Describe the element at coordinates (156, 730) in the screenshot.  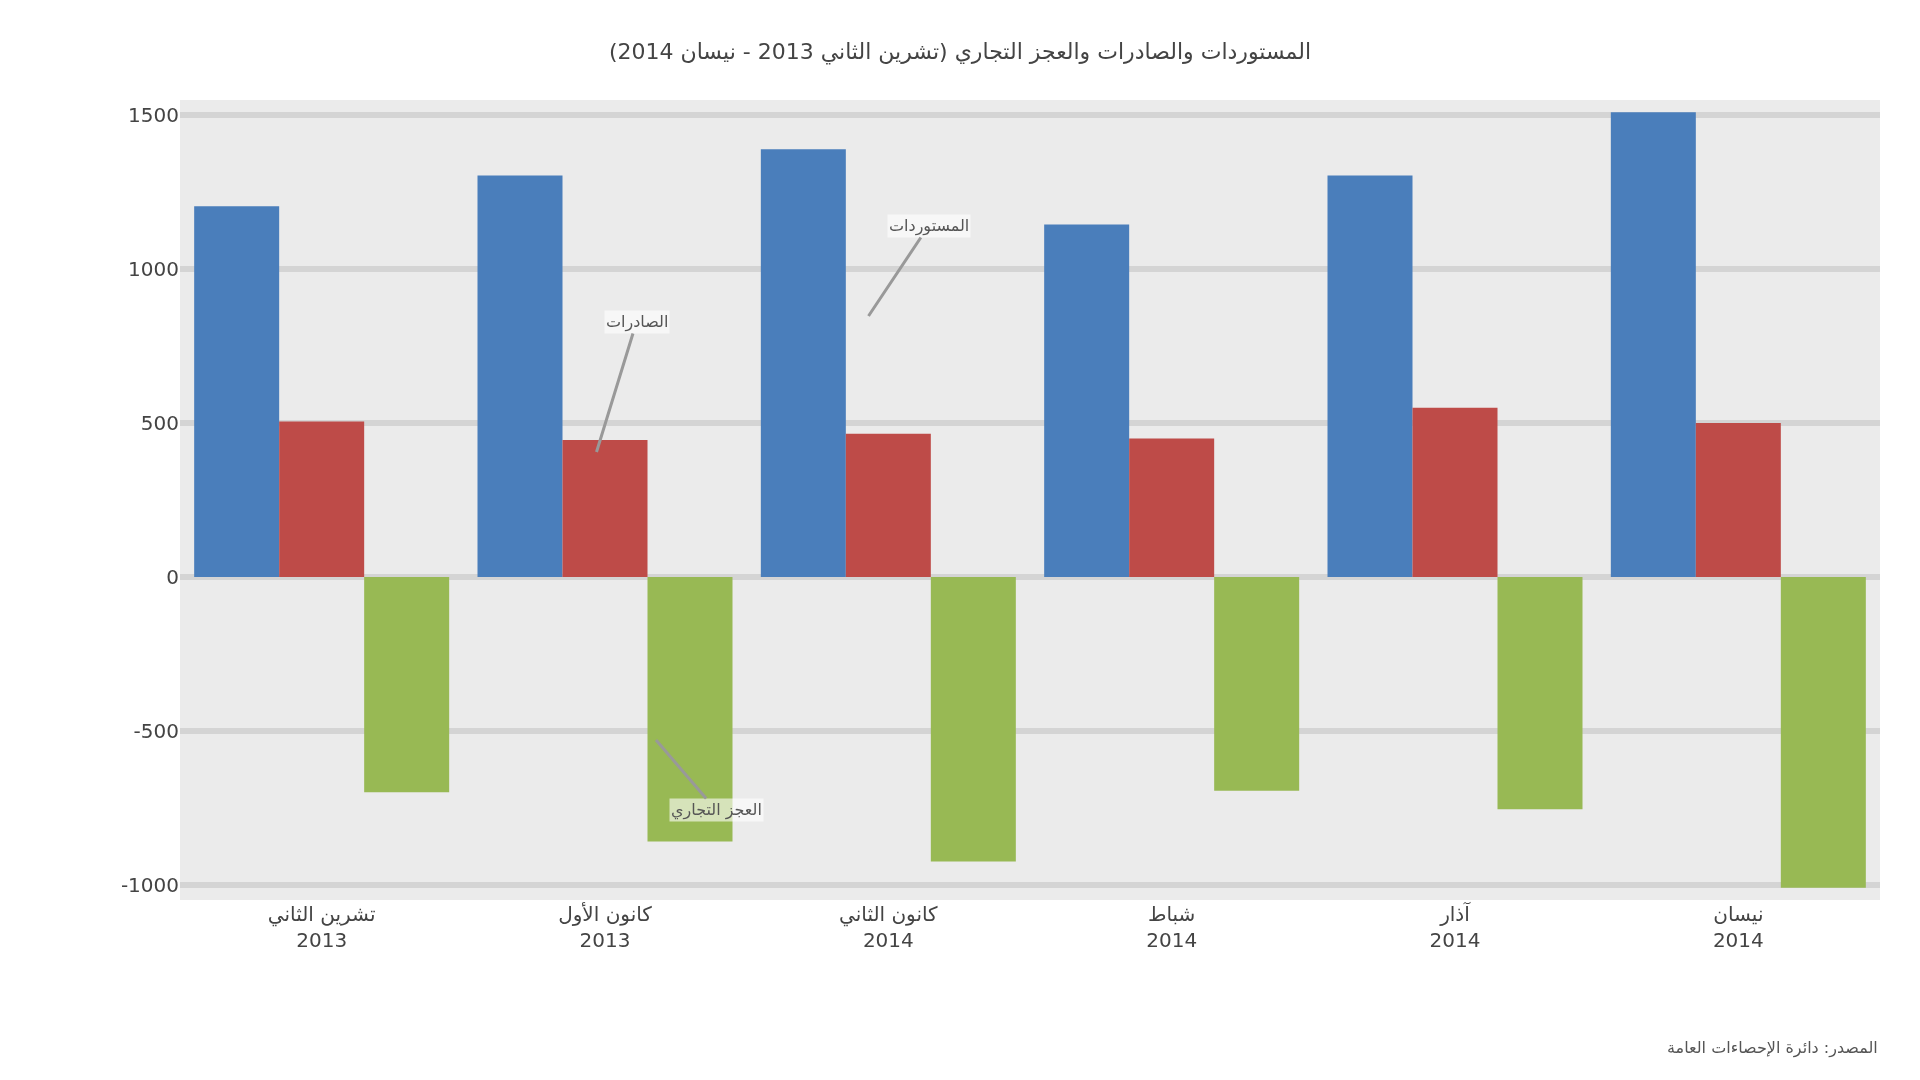
I see `y-tick-label: -500` at that location.